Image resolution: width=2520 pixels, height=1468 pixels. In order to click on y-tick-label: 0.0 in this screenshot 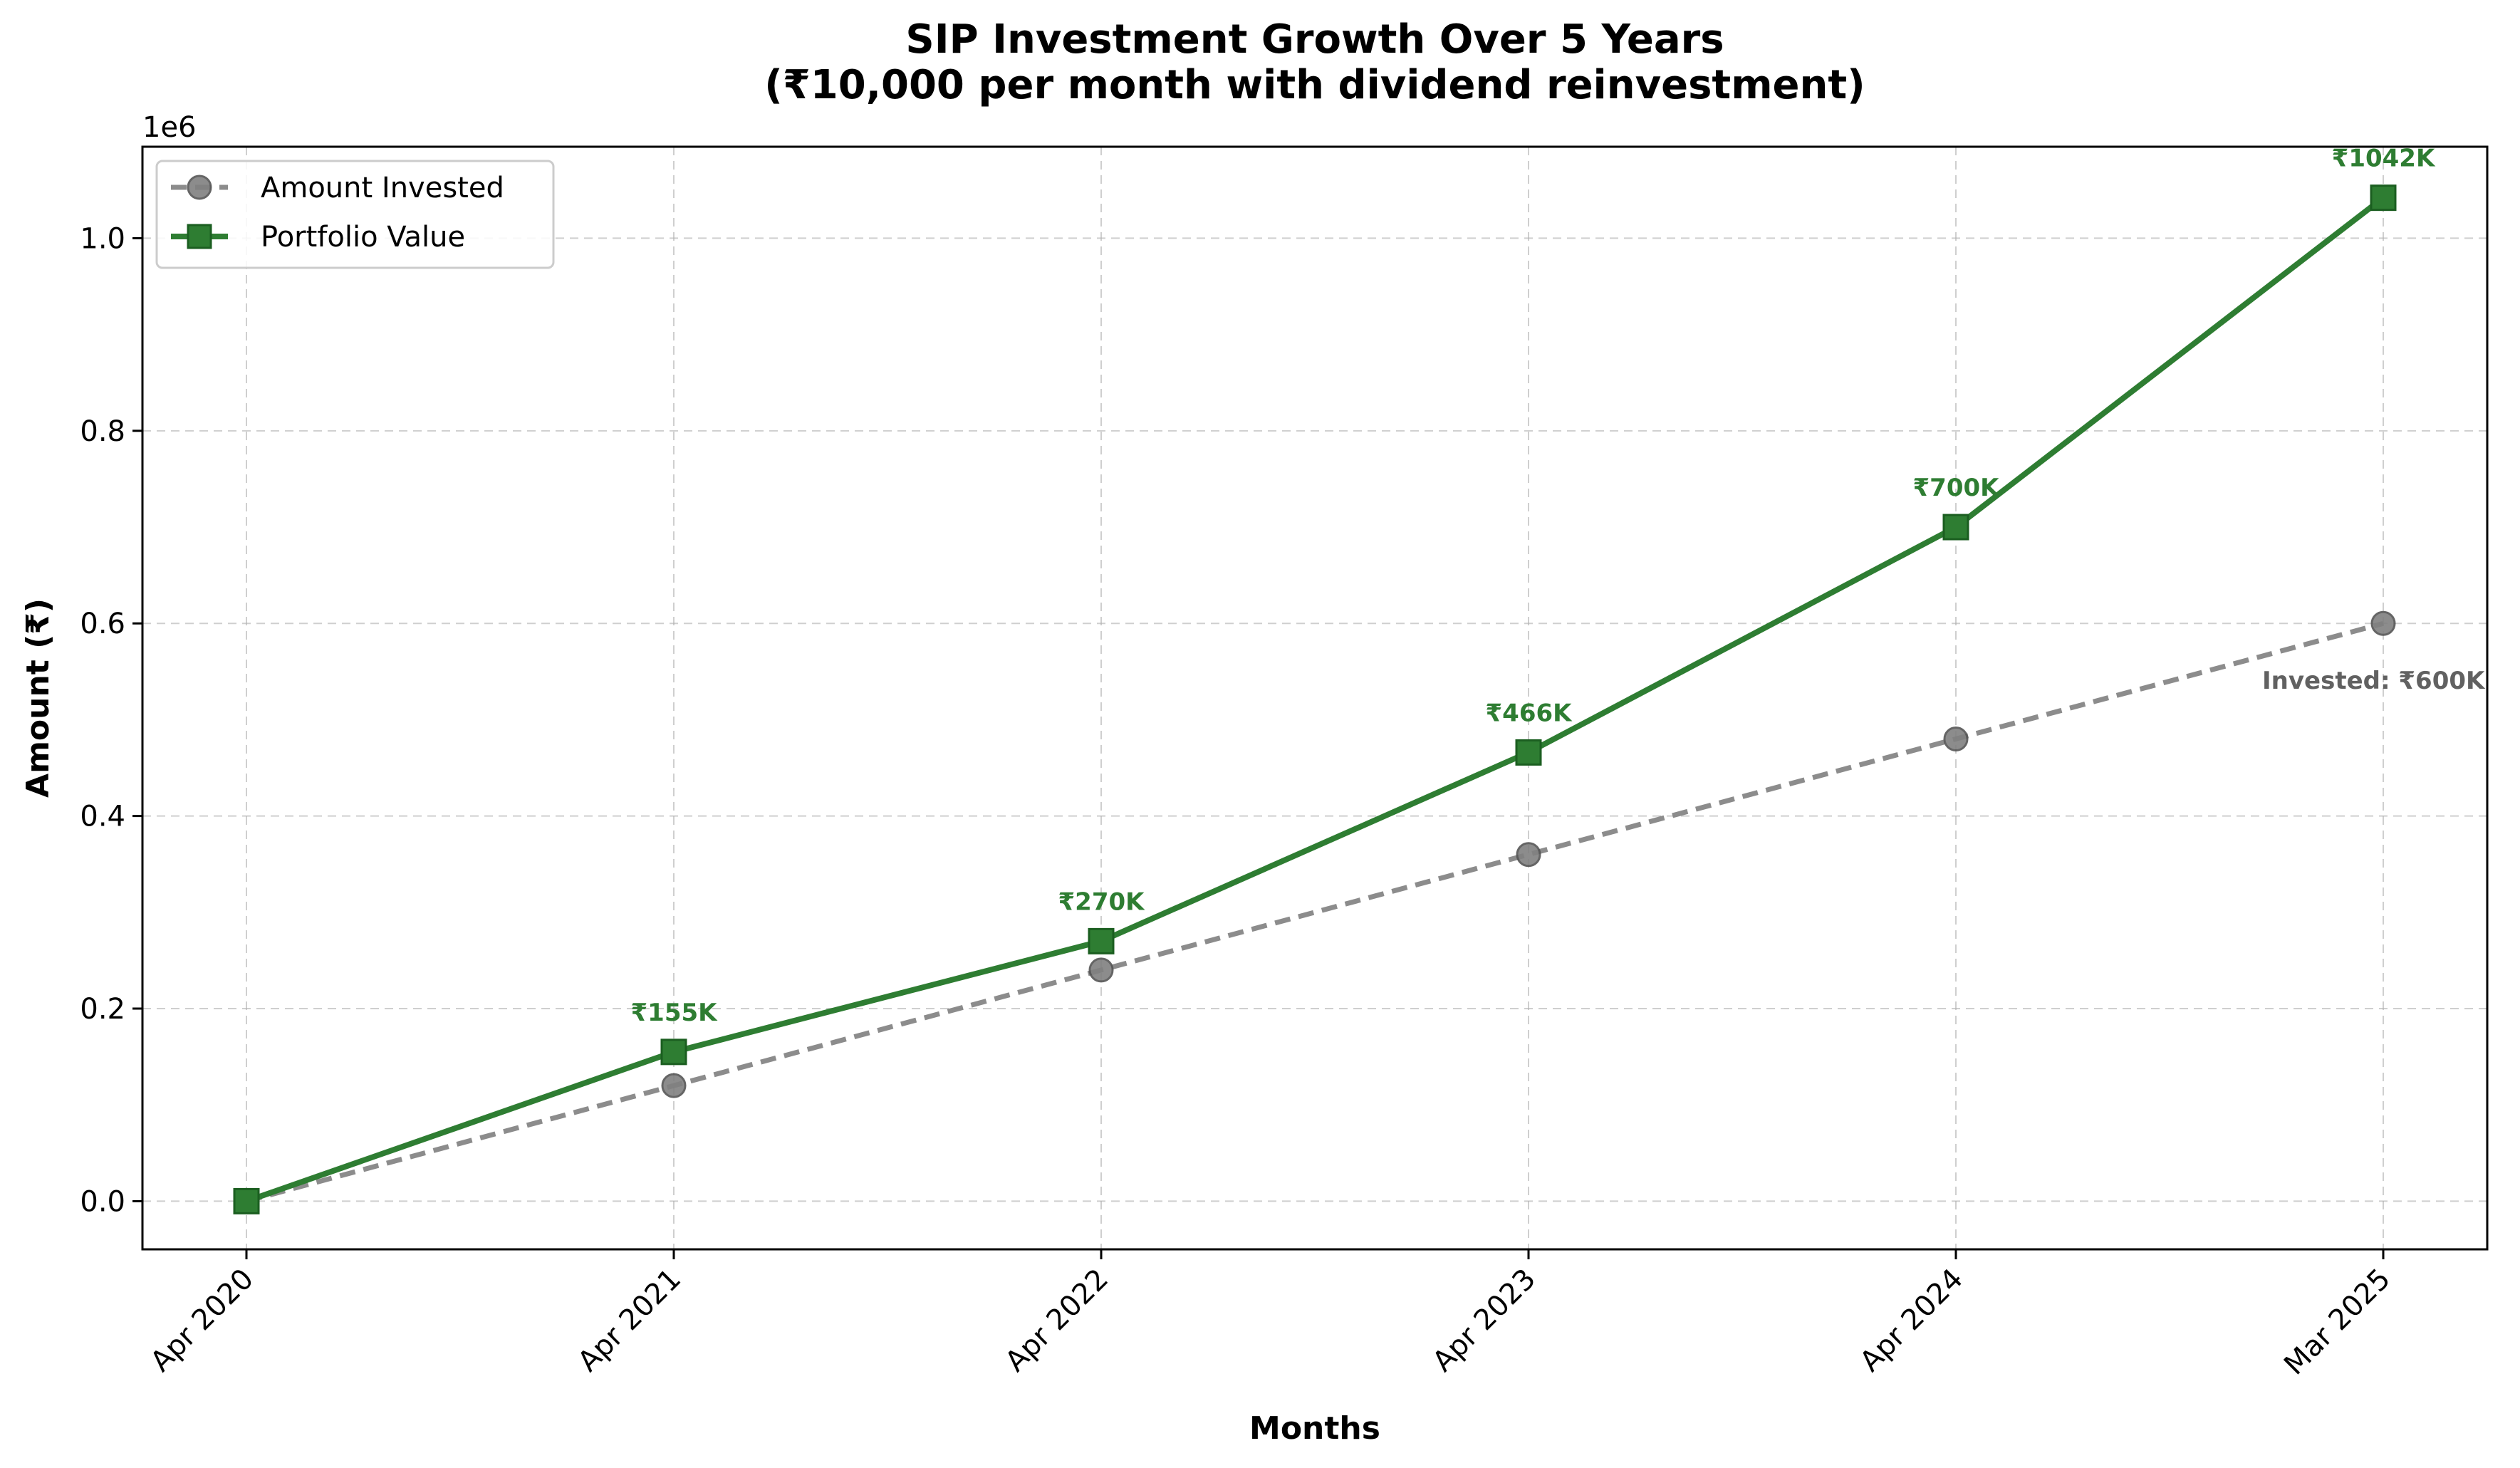, I will do `click(102, 1201)`.